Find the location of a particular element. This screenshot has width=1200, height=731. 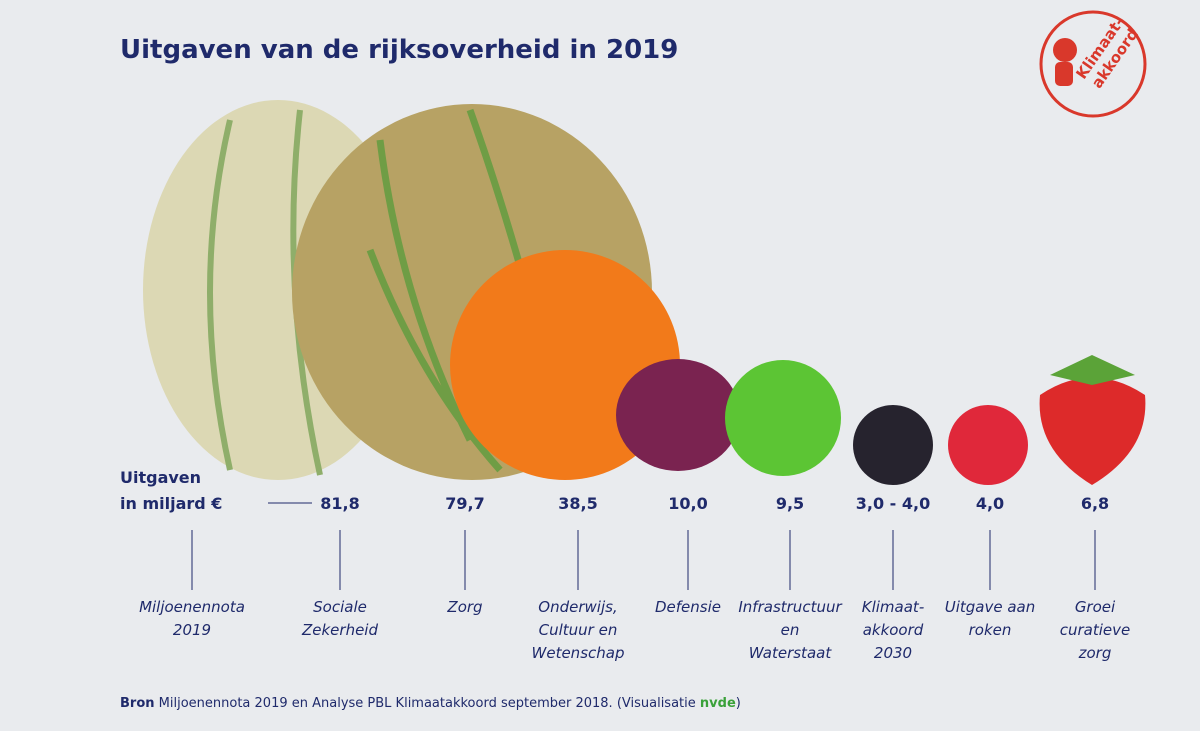

row-label: Uitgaven is located at coordinates (160, 477).